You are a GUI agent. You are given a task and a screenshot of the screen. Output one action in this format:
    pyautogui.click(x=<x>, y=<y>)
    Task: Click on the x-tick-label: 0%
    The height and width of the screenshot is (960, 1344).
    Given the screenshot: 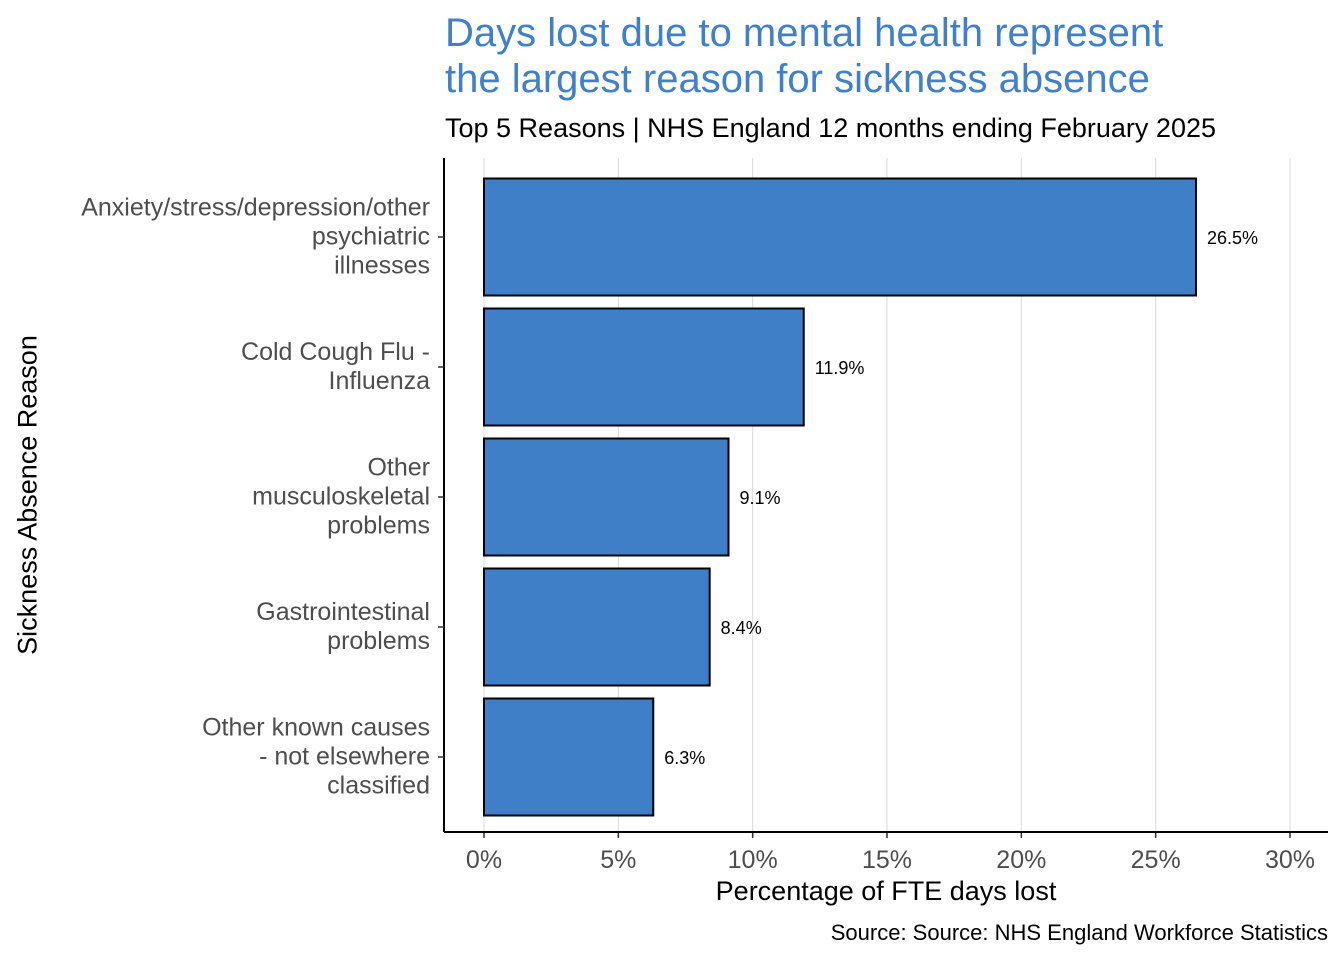 What is the action you would take?
    pyautogui.click(x=484, y=860)
    